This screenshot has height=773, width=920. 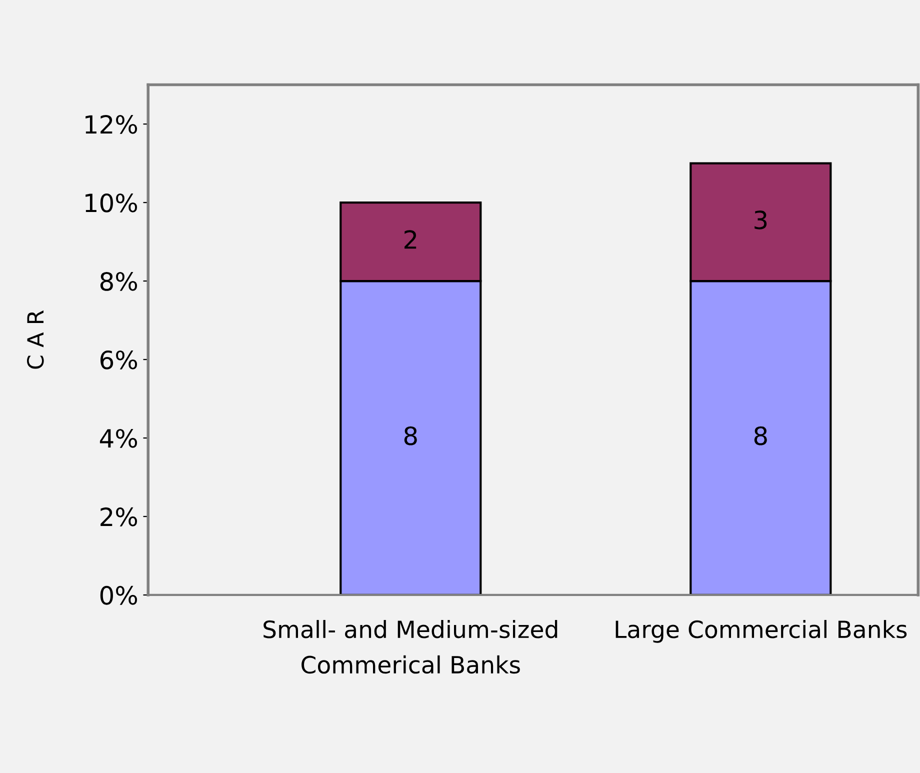 What do you see at coordinates (119, 516) in the screenshot?
I see `y-tick-label: 2%` at bounding box center [119, 516].